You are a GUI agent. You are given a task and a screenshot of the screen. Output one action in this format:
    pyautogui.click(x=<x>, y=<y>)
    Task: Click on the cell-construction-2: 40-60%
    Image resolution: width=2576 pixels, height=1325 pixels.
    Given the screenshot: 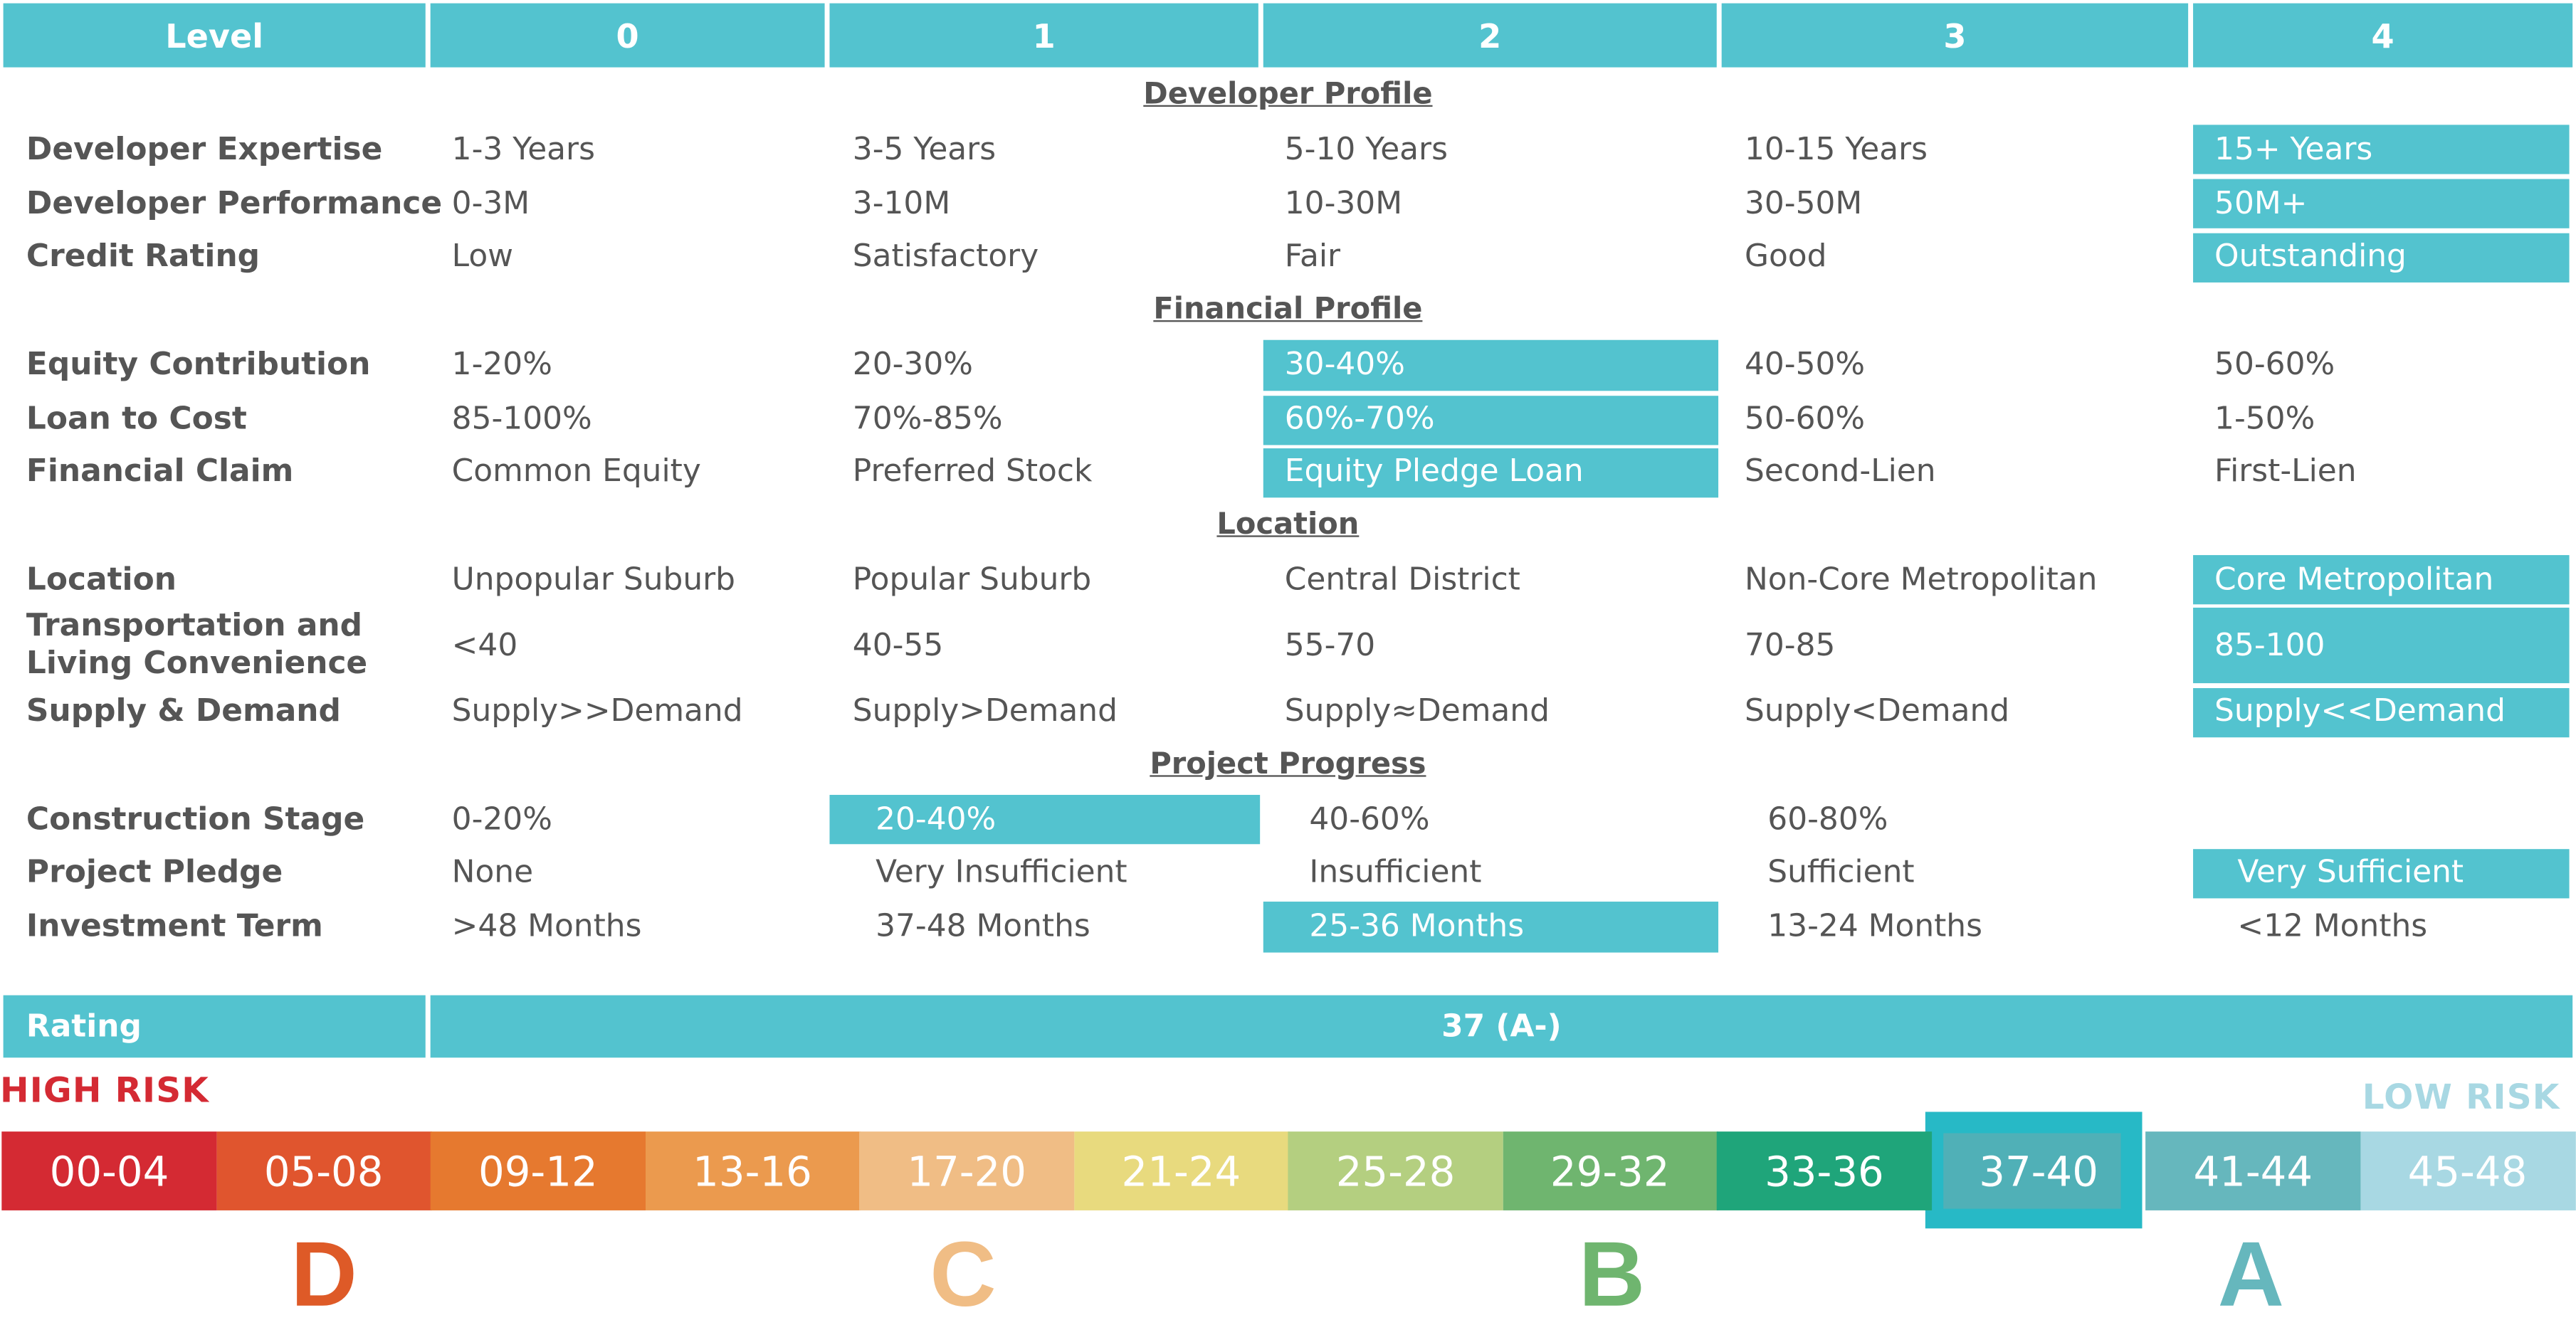 What is the action you would take?
    pyautogui.click(x=1370, y=820)
    